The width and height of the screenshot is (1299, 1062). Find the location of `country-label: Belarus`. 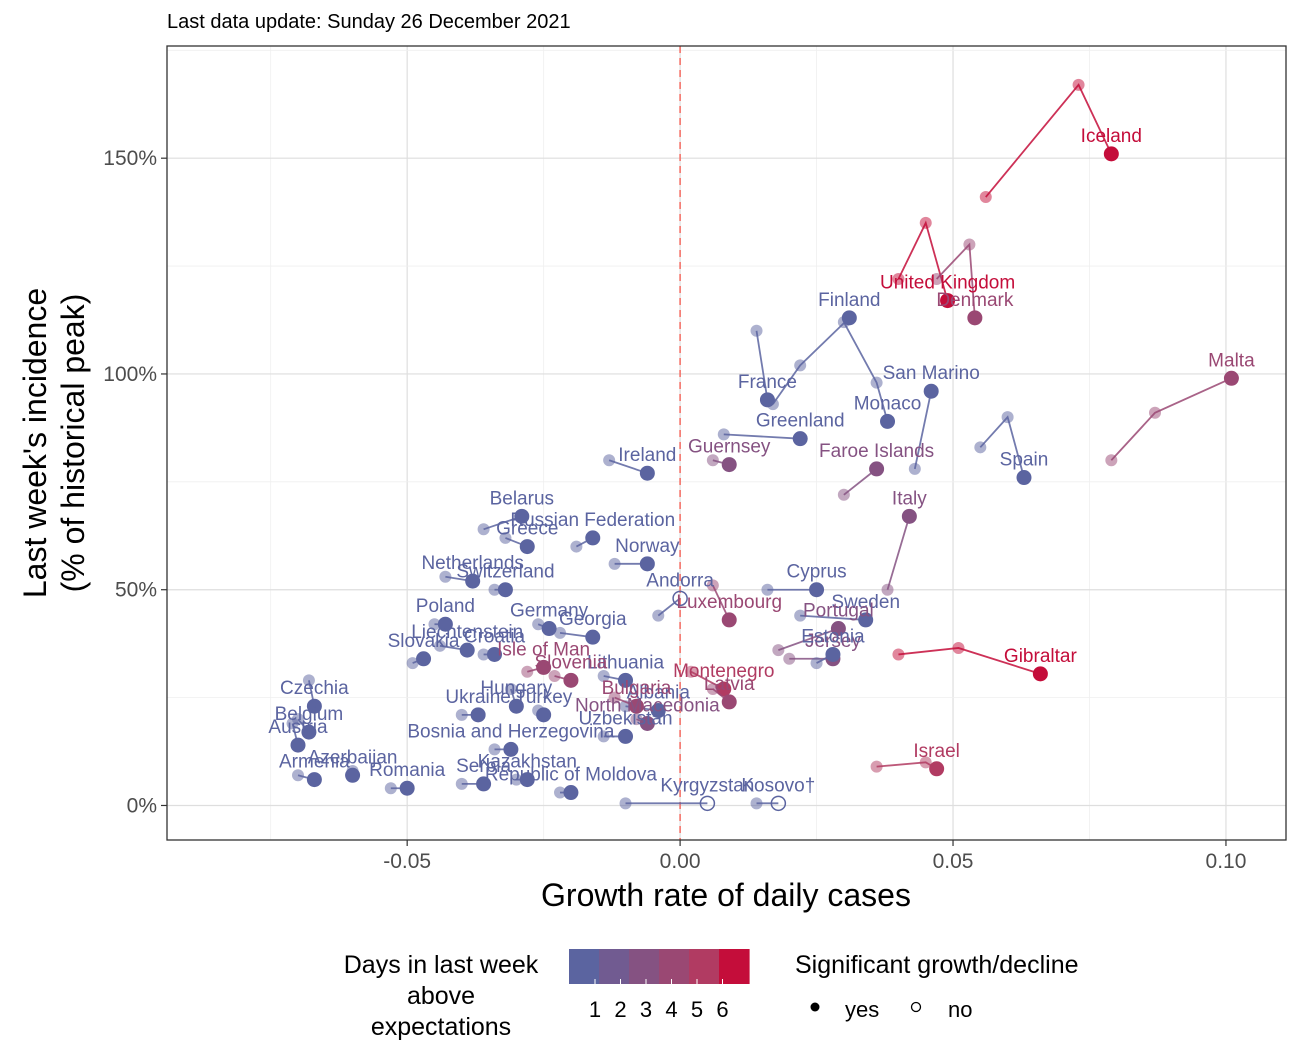

country-label: Belarus is located at coordinates (522, 498).